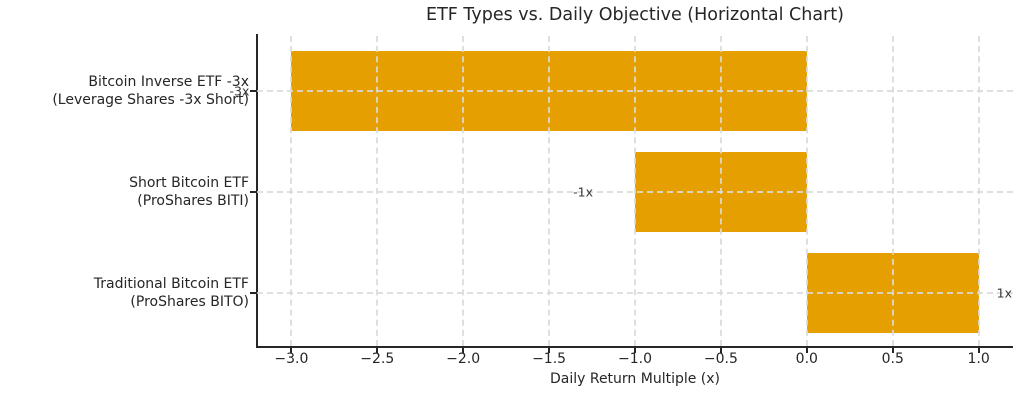 This screenshot has width=1024, height=403. Describe the element at coordinates (892, 359) in the screenshot. I see `x-tick-label: 0.5` at that location.